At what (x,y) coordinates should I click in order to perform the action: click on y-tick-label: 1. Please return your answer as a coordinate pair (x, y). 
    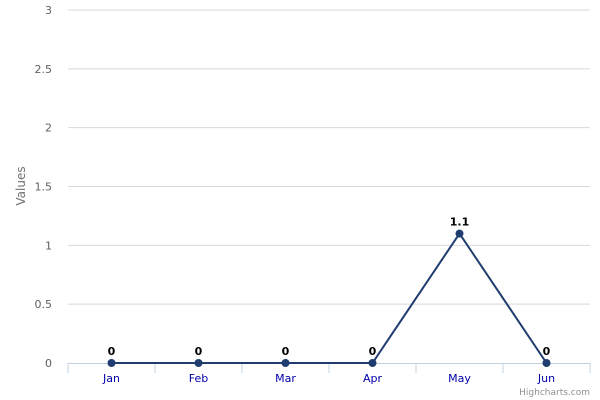
    Looking at the image, I should click on (48, 245).